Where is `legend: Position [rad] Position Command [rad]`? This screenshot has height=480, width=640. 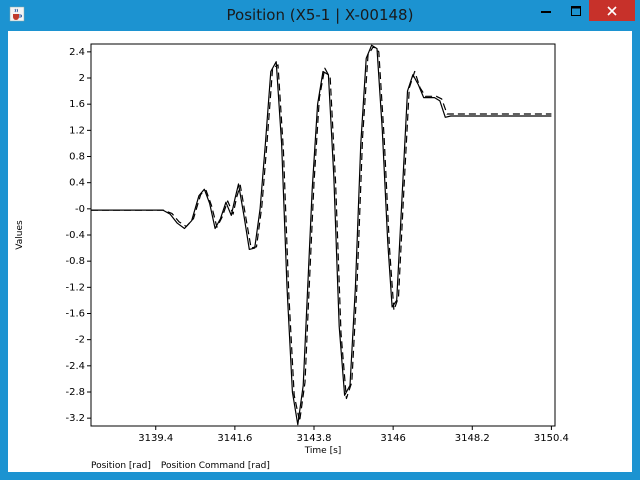
legend: Position [rad] Position Command [rad] is located at coordinates (185, 466).